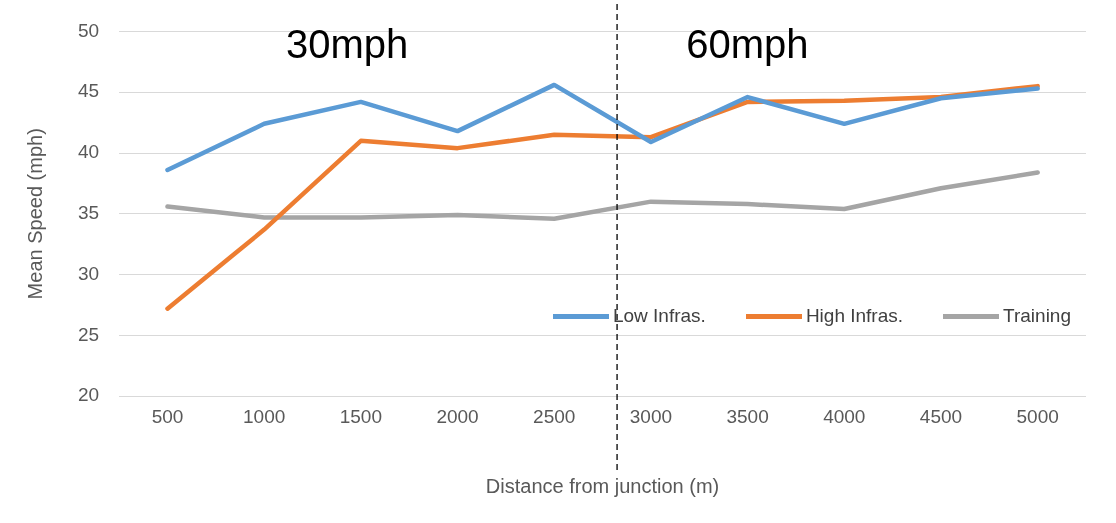  Describe the element at coordinates (1037, 416) in the screenshot. I see `x-tick-label: 5000` at that location.